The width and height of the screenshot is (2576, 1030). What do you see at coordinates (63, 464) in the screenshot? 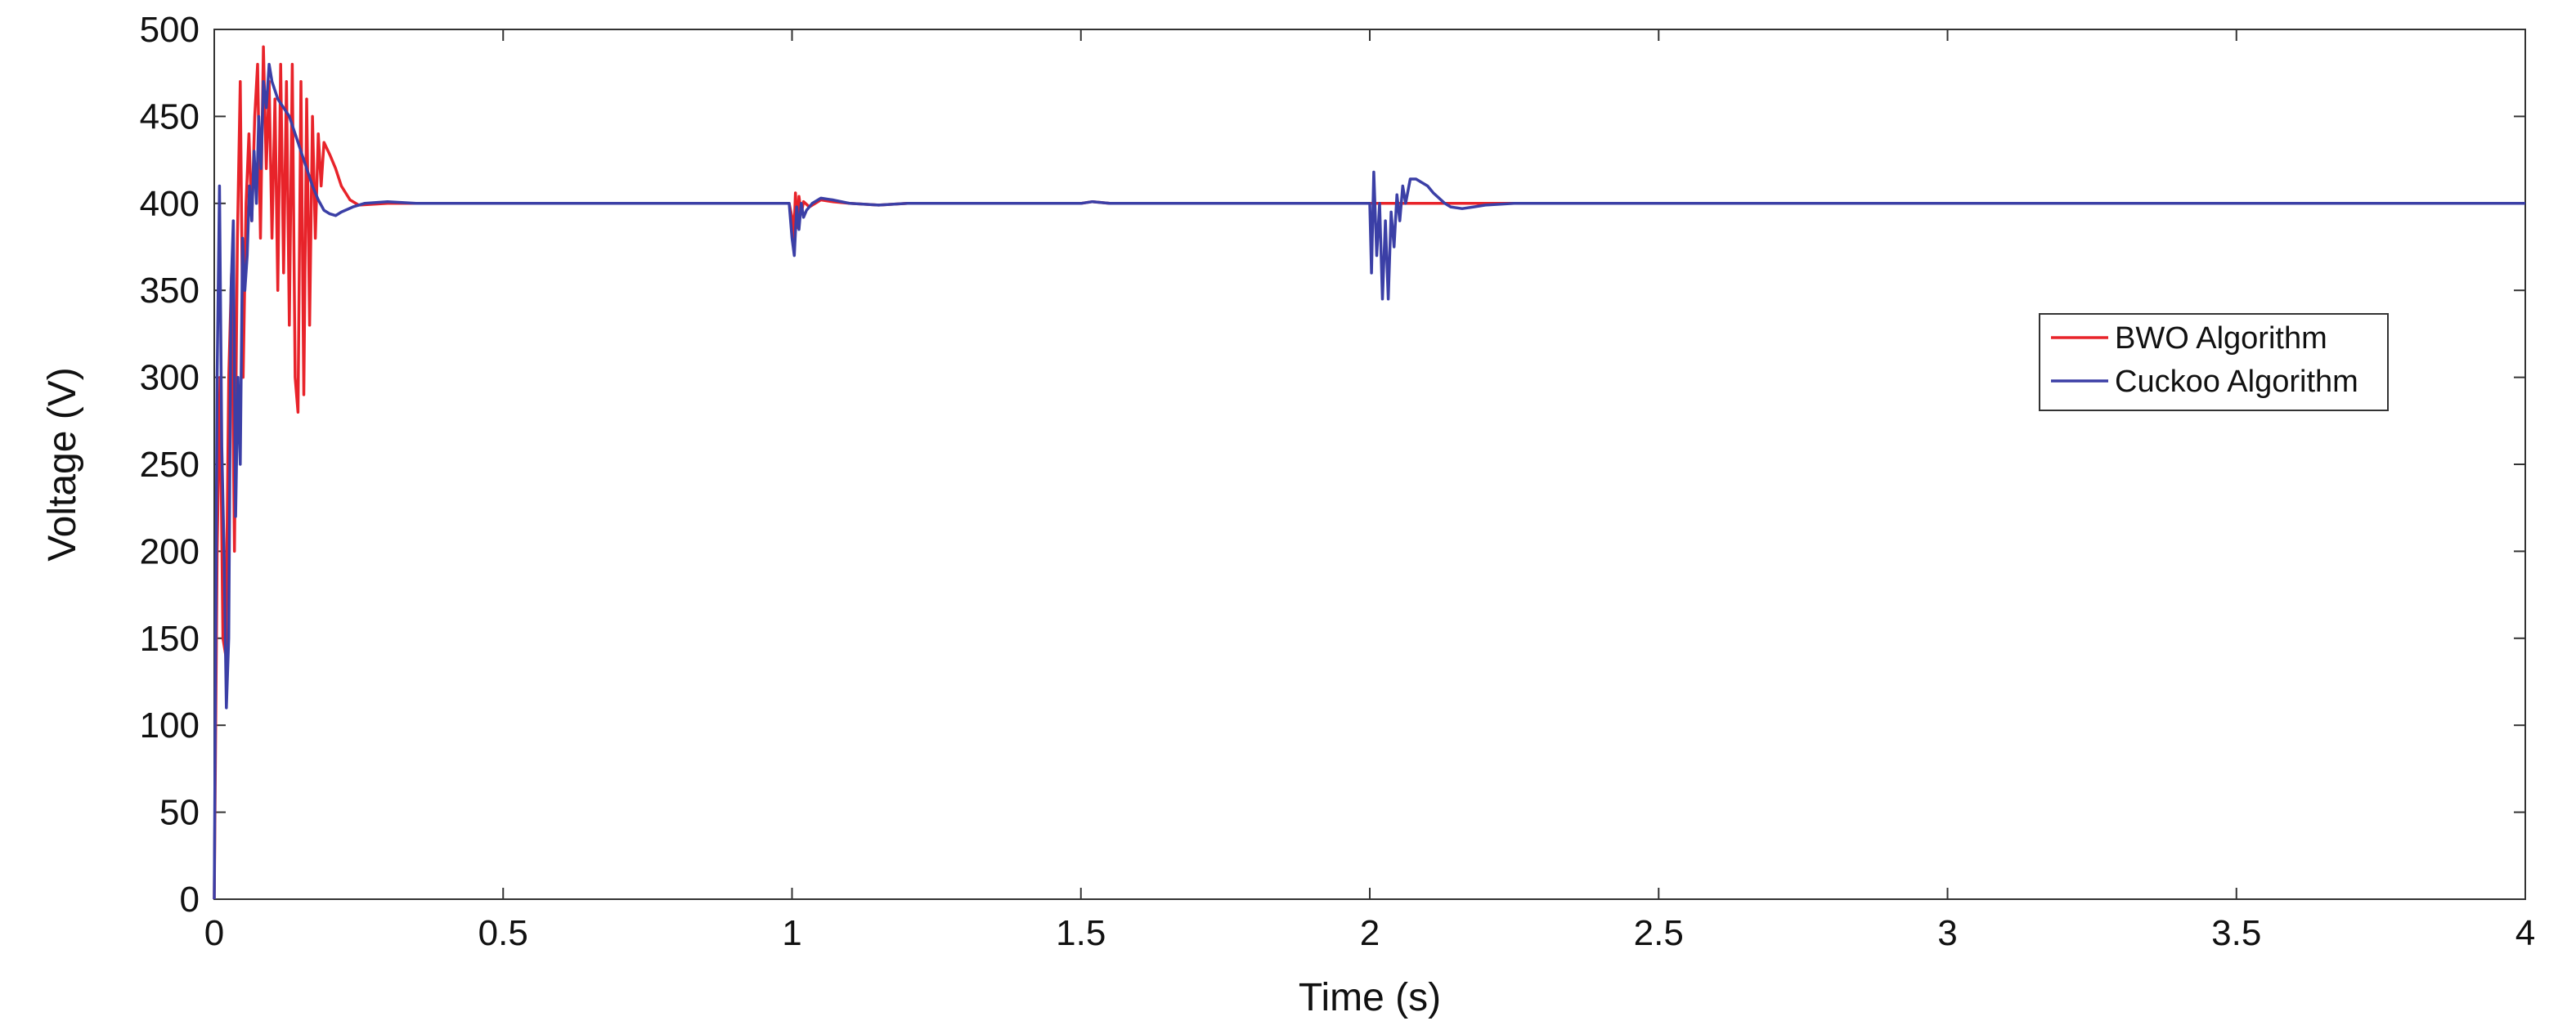
I see `y-axis-label: Voltage (V)` at bounding box center [63, 464].